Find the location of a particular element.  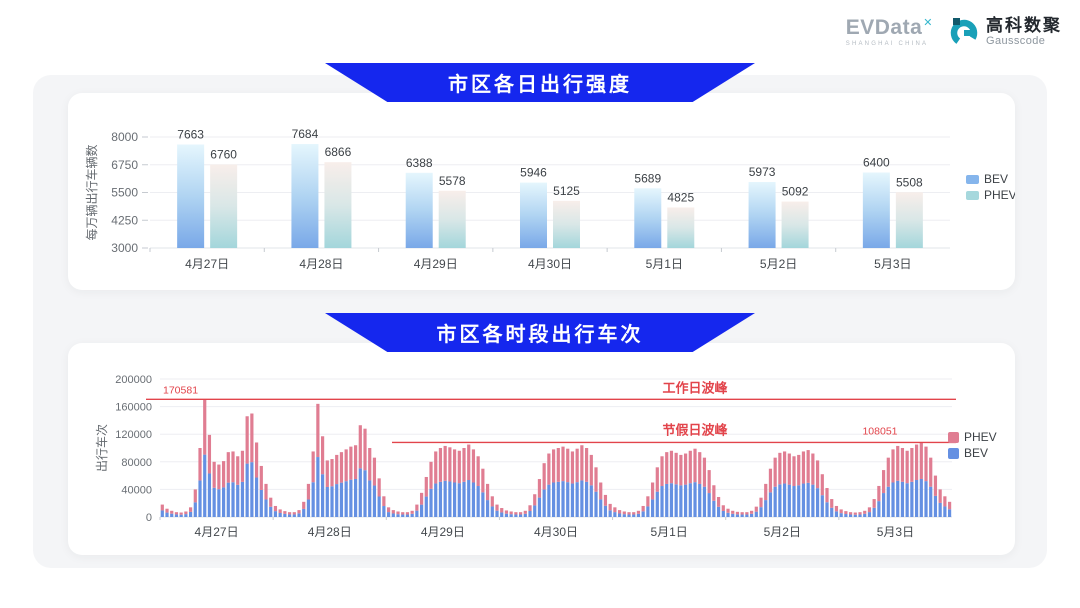

chart-title-banner-daily: 市区各日出行强度 is located at coordinates (540, 82).